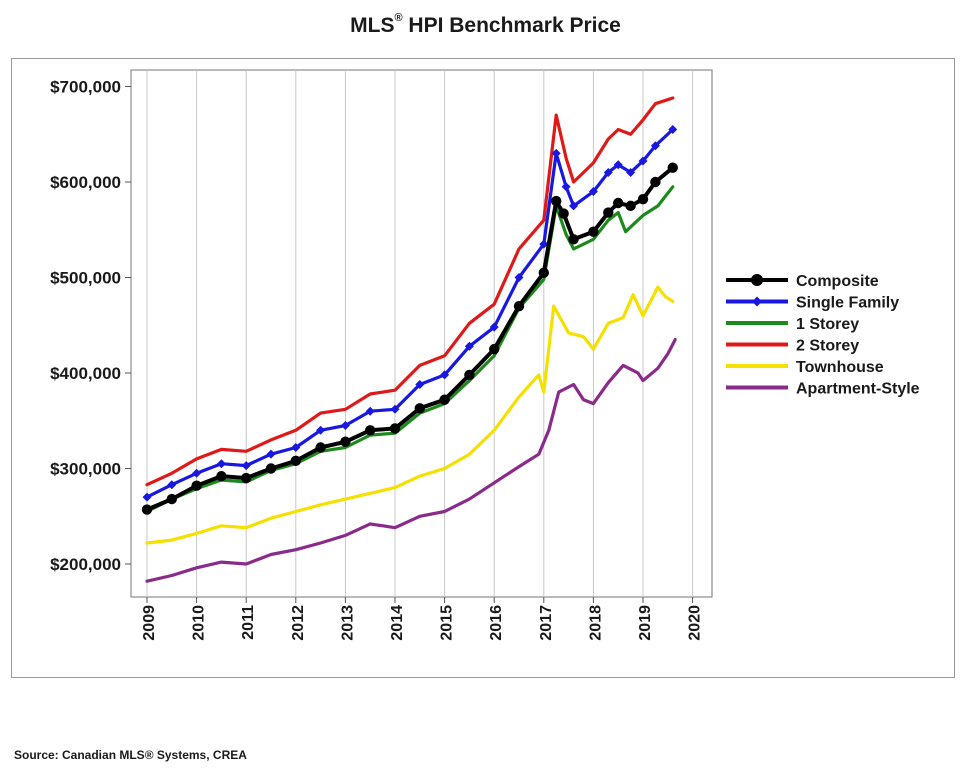 The width and height of the screenshot is (971, 768). Describe the element at coordinates (298, 623) in the screenshot. I see `x-tick-label: 2012` at that location.